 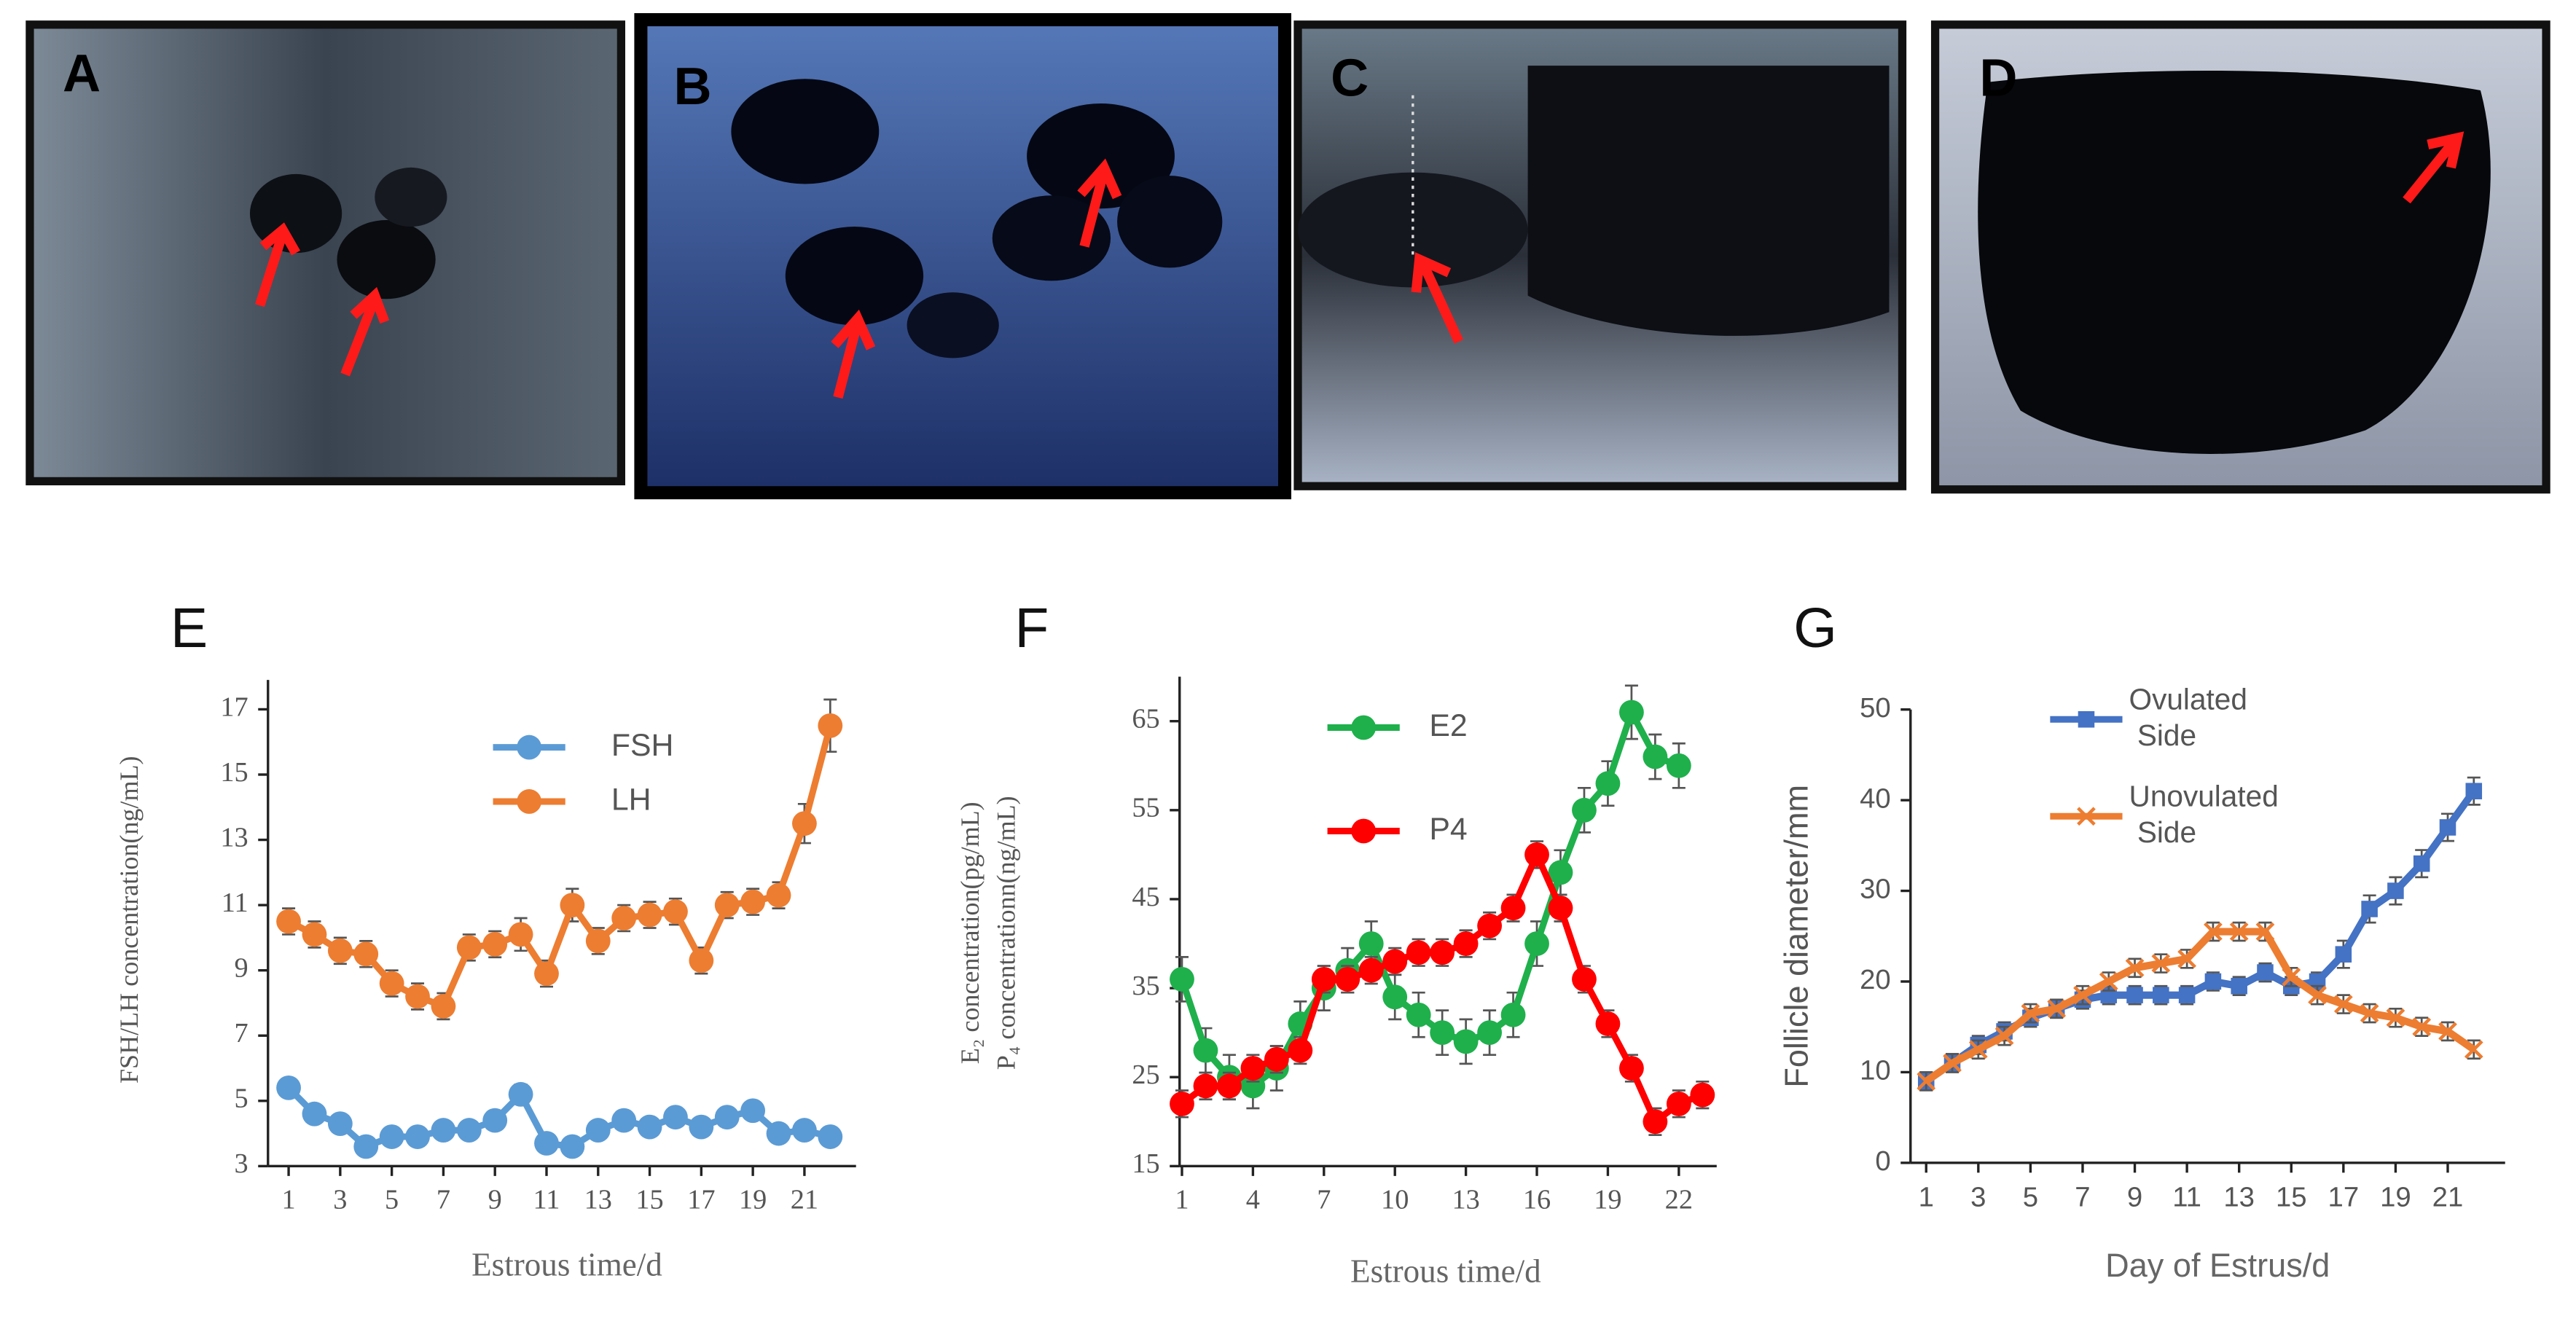 I want to click on x-tick-label: 11, so click(x=2186, y=1197).